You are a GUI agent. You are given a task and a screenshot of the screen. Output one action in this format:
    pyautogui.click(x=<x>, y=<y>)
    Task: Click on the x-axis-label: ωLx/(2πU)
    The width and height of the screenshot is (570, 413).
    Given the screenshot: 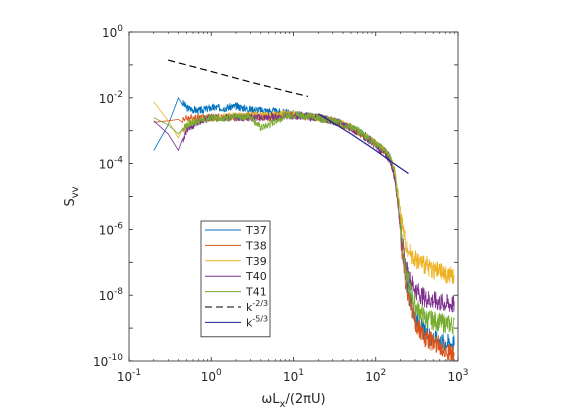 What is the action you would take?
    pyautogui.click(x=293, y=401)
    